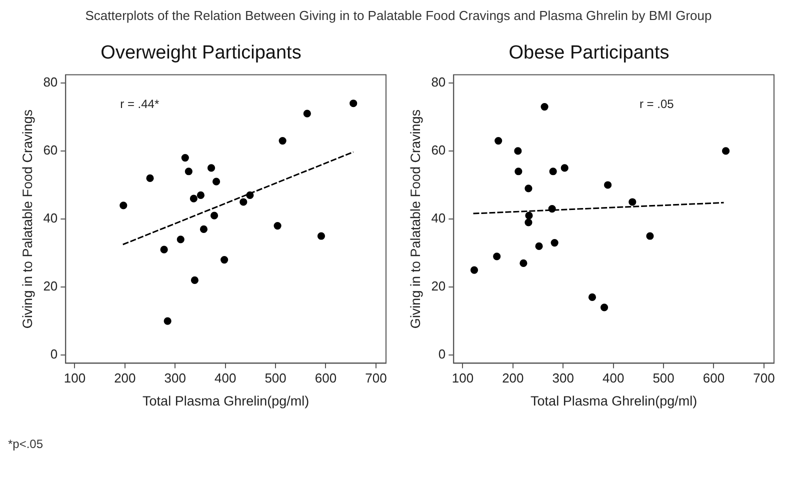 The image size is (797, 489). Describe the element at coordinates (656, 104) in the screenshot. I see `annotation: r = .05` at that location.